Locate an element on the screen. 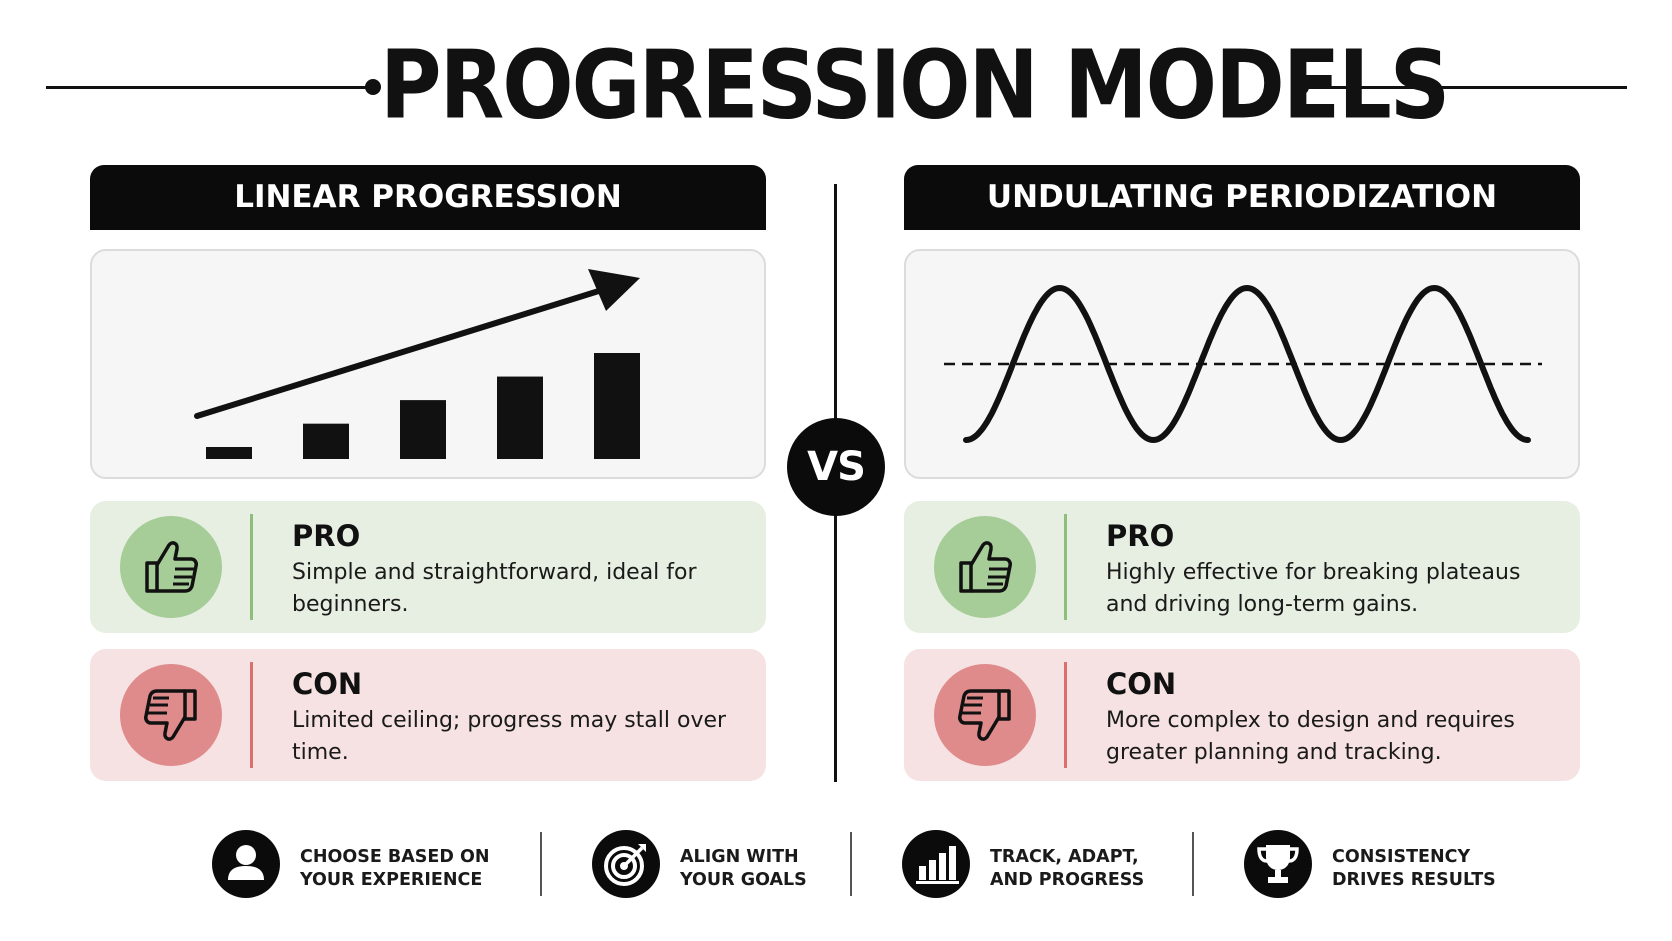  undulating-pro-label: PRO is located at coordinates (1140, 536).